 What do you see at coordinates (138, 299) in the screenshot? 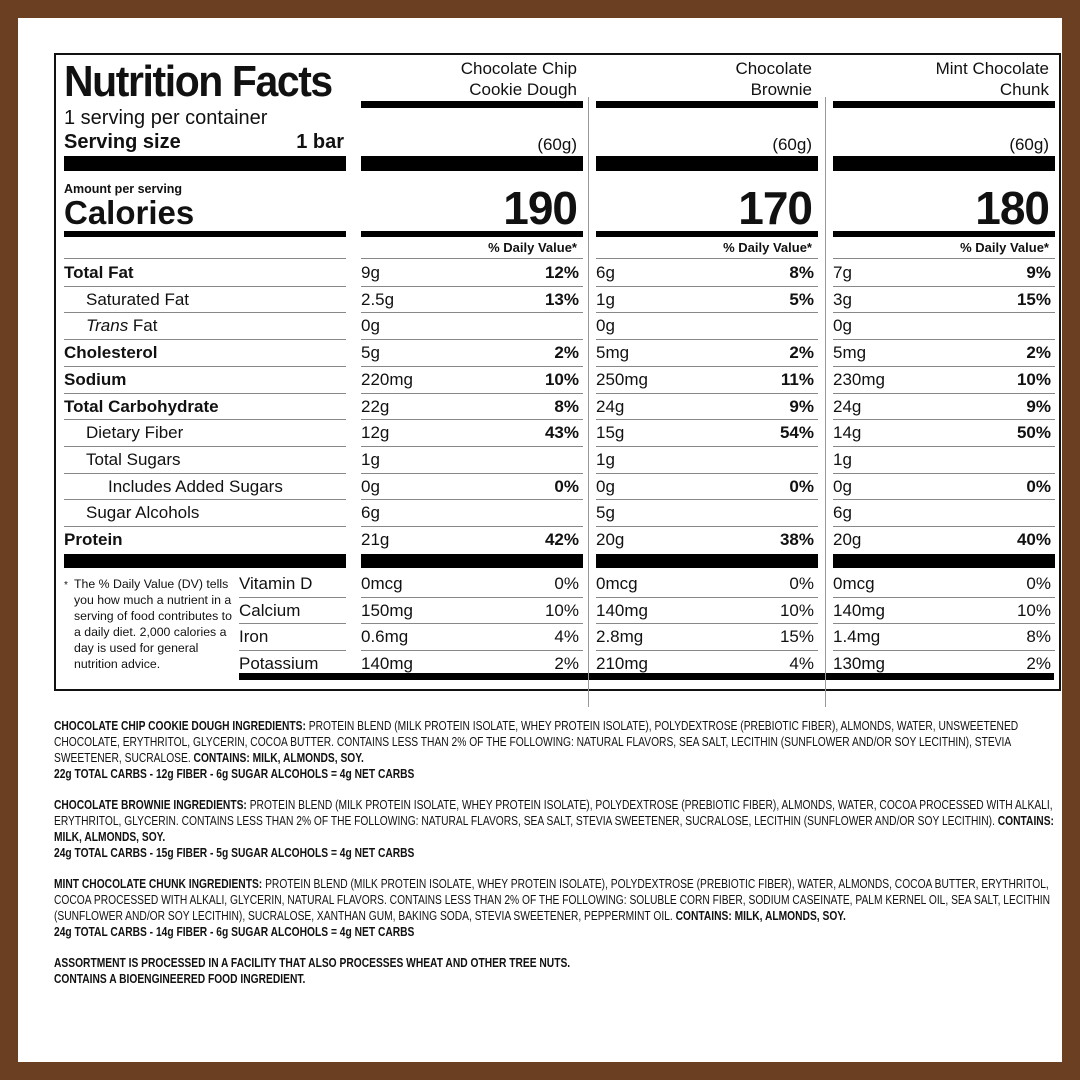
I see `nutrient-label: Saturated Fat` at bounding box center [138, 299].